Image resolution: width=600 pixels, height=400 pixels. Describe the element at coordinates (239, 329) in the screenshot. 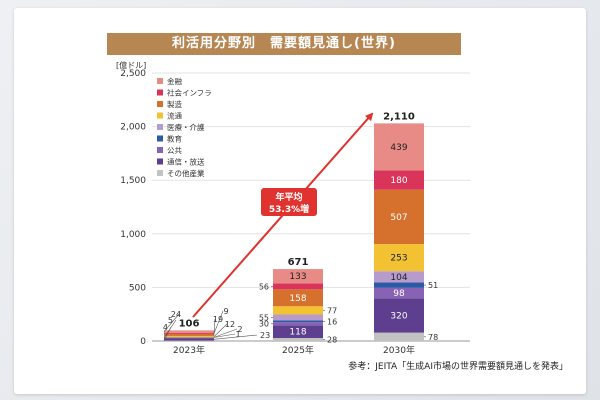

I see `segment-label: 2` at that location.